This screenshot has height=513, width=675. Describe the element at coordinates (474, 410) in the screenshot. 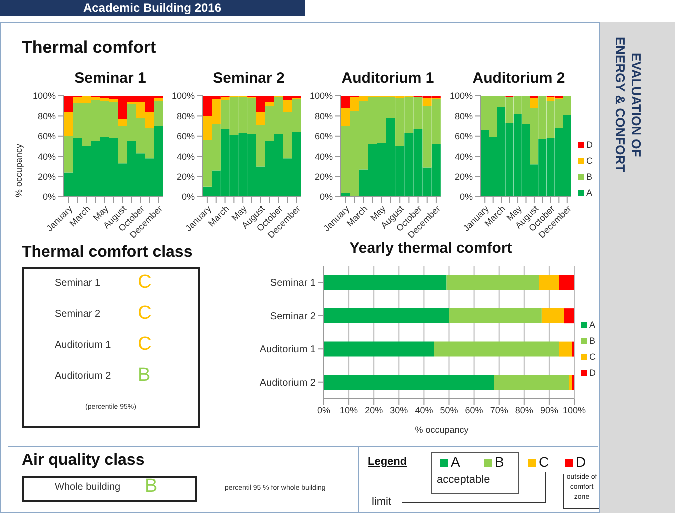

I see `x-tick-label: 60%` at that location.